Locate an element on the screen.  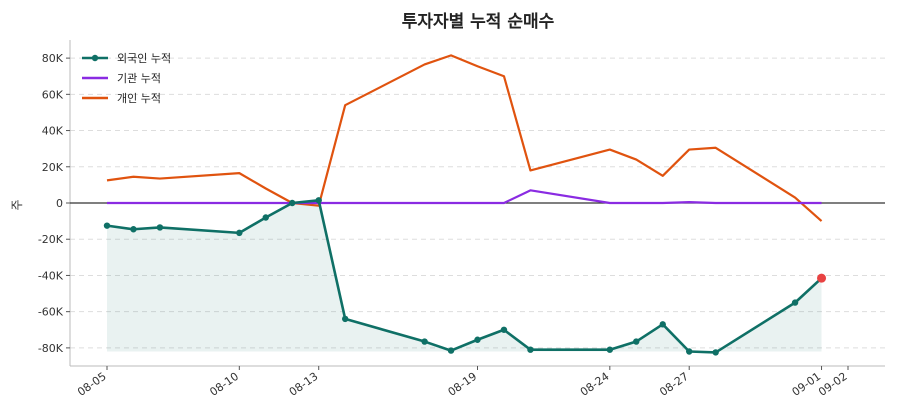
y-tick-label: 20K is located at coordinates (53, 167).